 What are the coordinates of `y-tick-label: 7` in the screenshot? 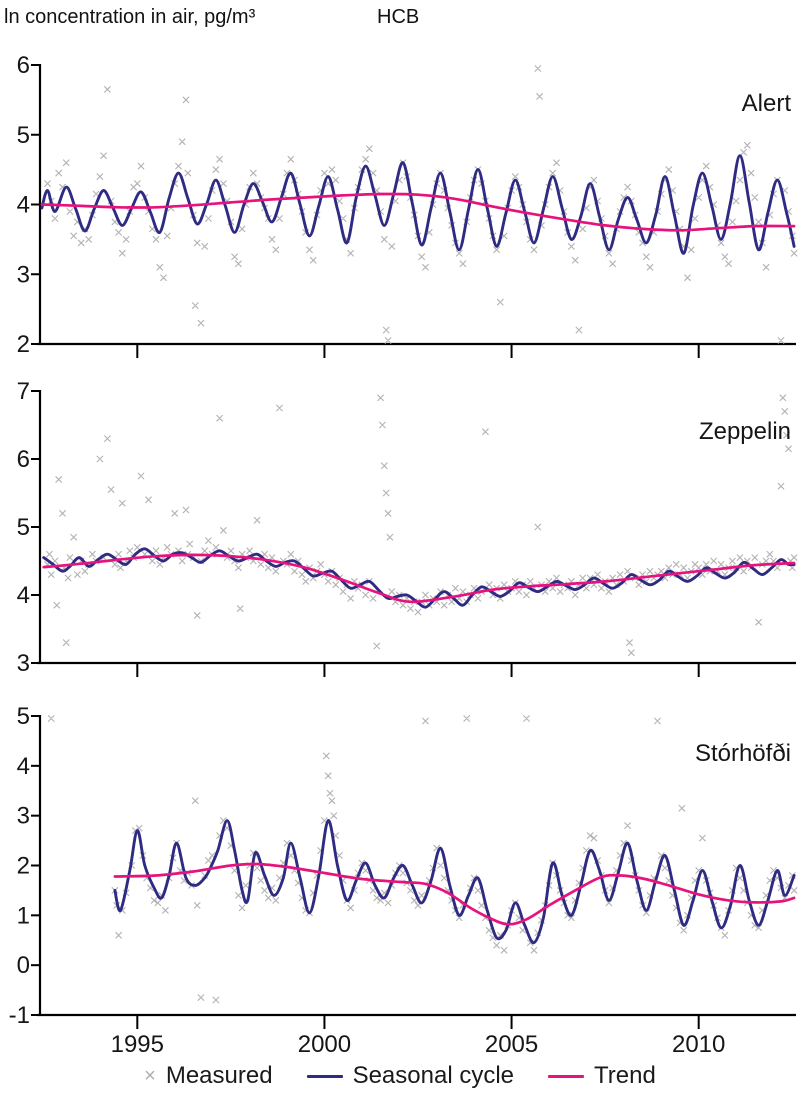 It's located at (23, 391).